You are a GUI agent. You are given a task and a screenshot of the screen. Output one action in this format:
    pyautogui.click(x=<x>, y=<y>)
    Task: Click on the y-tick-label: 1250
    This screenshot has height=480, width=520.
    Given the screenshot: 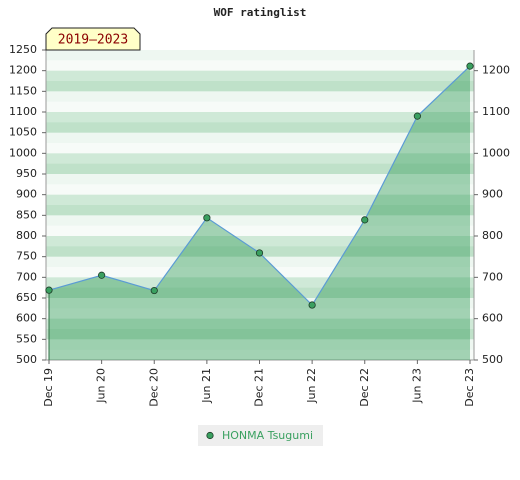 What is the action you would take?
    pyautogui.click(x=23, y=49)
    